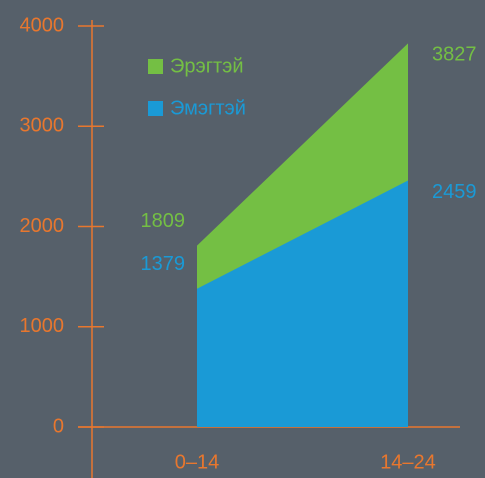  What do you see at coordinates (163, 264) in the screenshot?
I see `value-label: 1379` at bounding box center [163, 264].